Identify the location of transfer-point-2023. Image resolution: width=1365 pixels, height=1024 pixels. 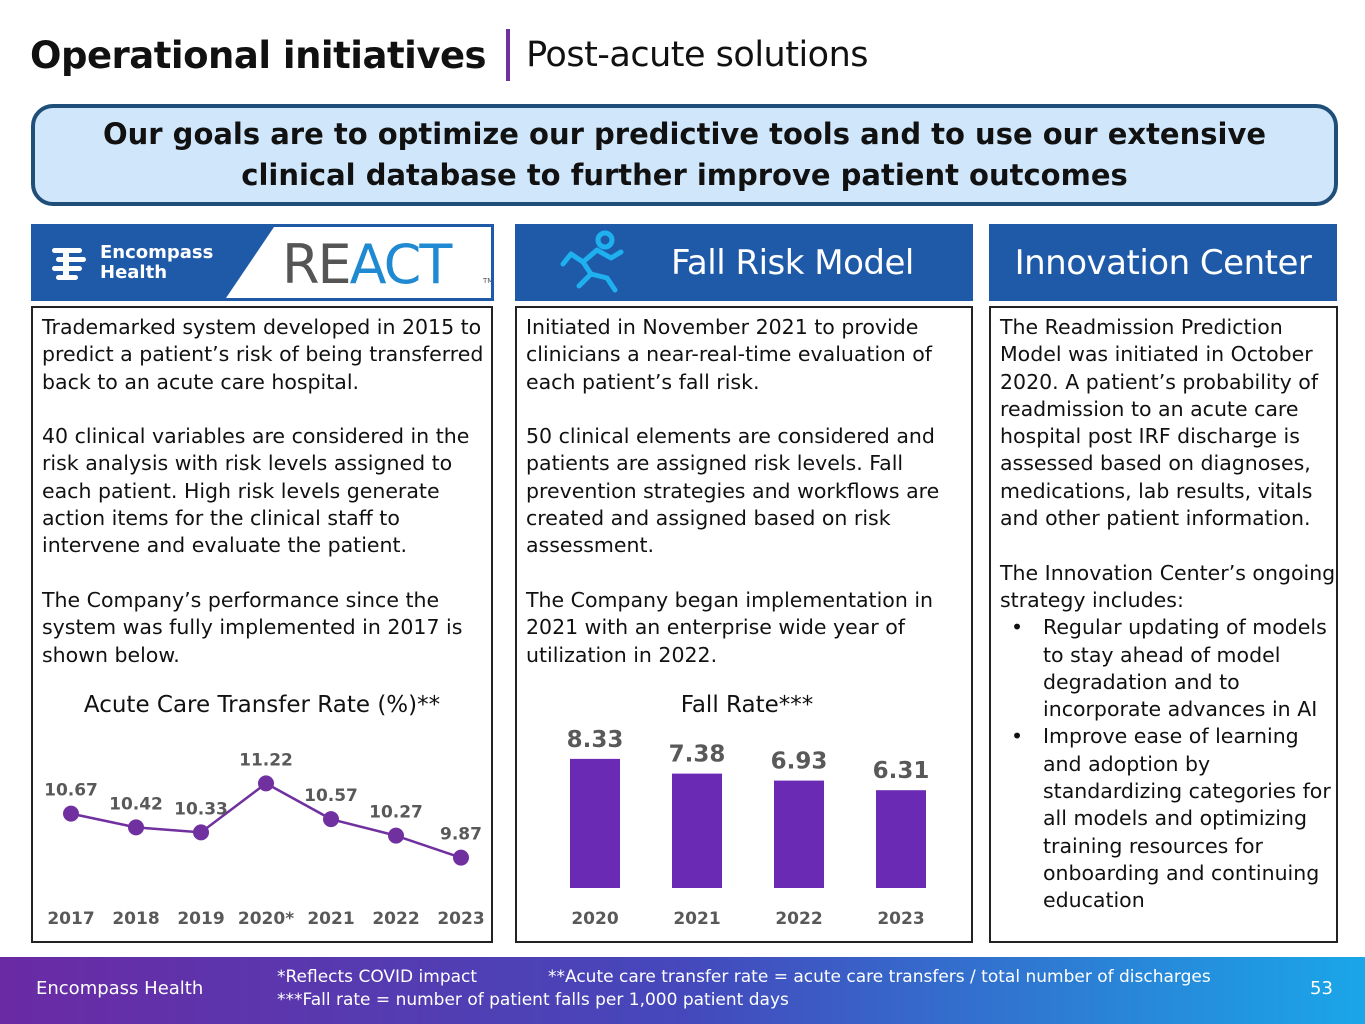
(461, 857).